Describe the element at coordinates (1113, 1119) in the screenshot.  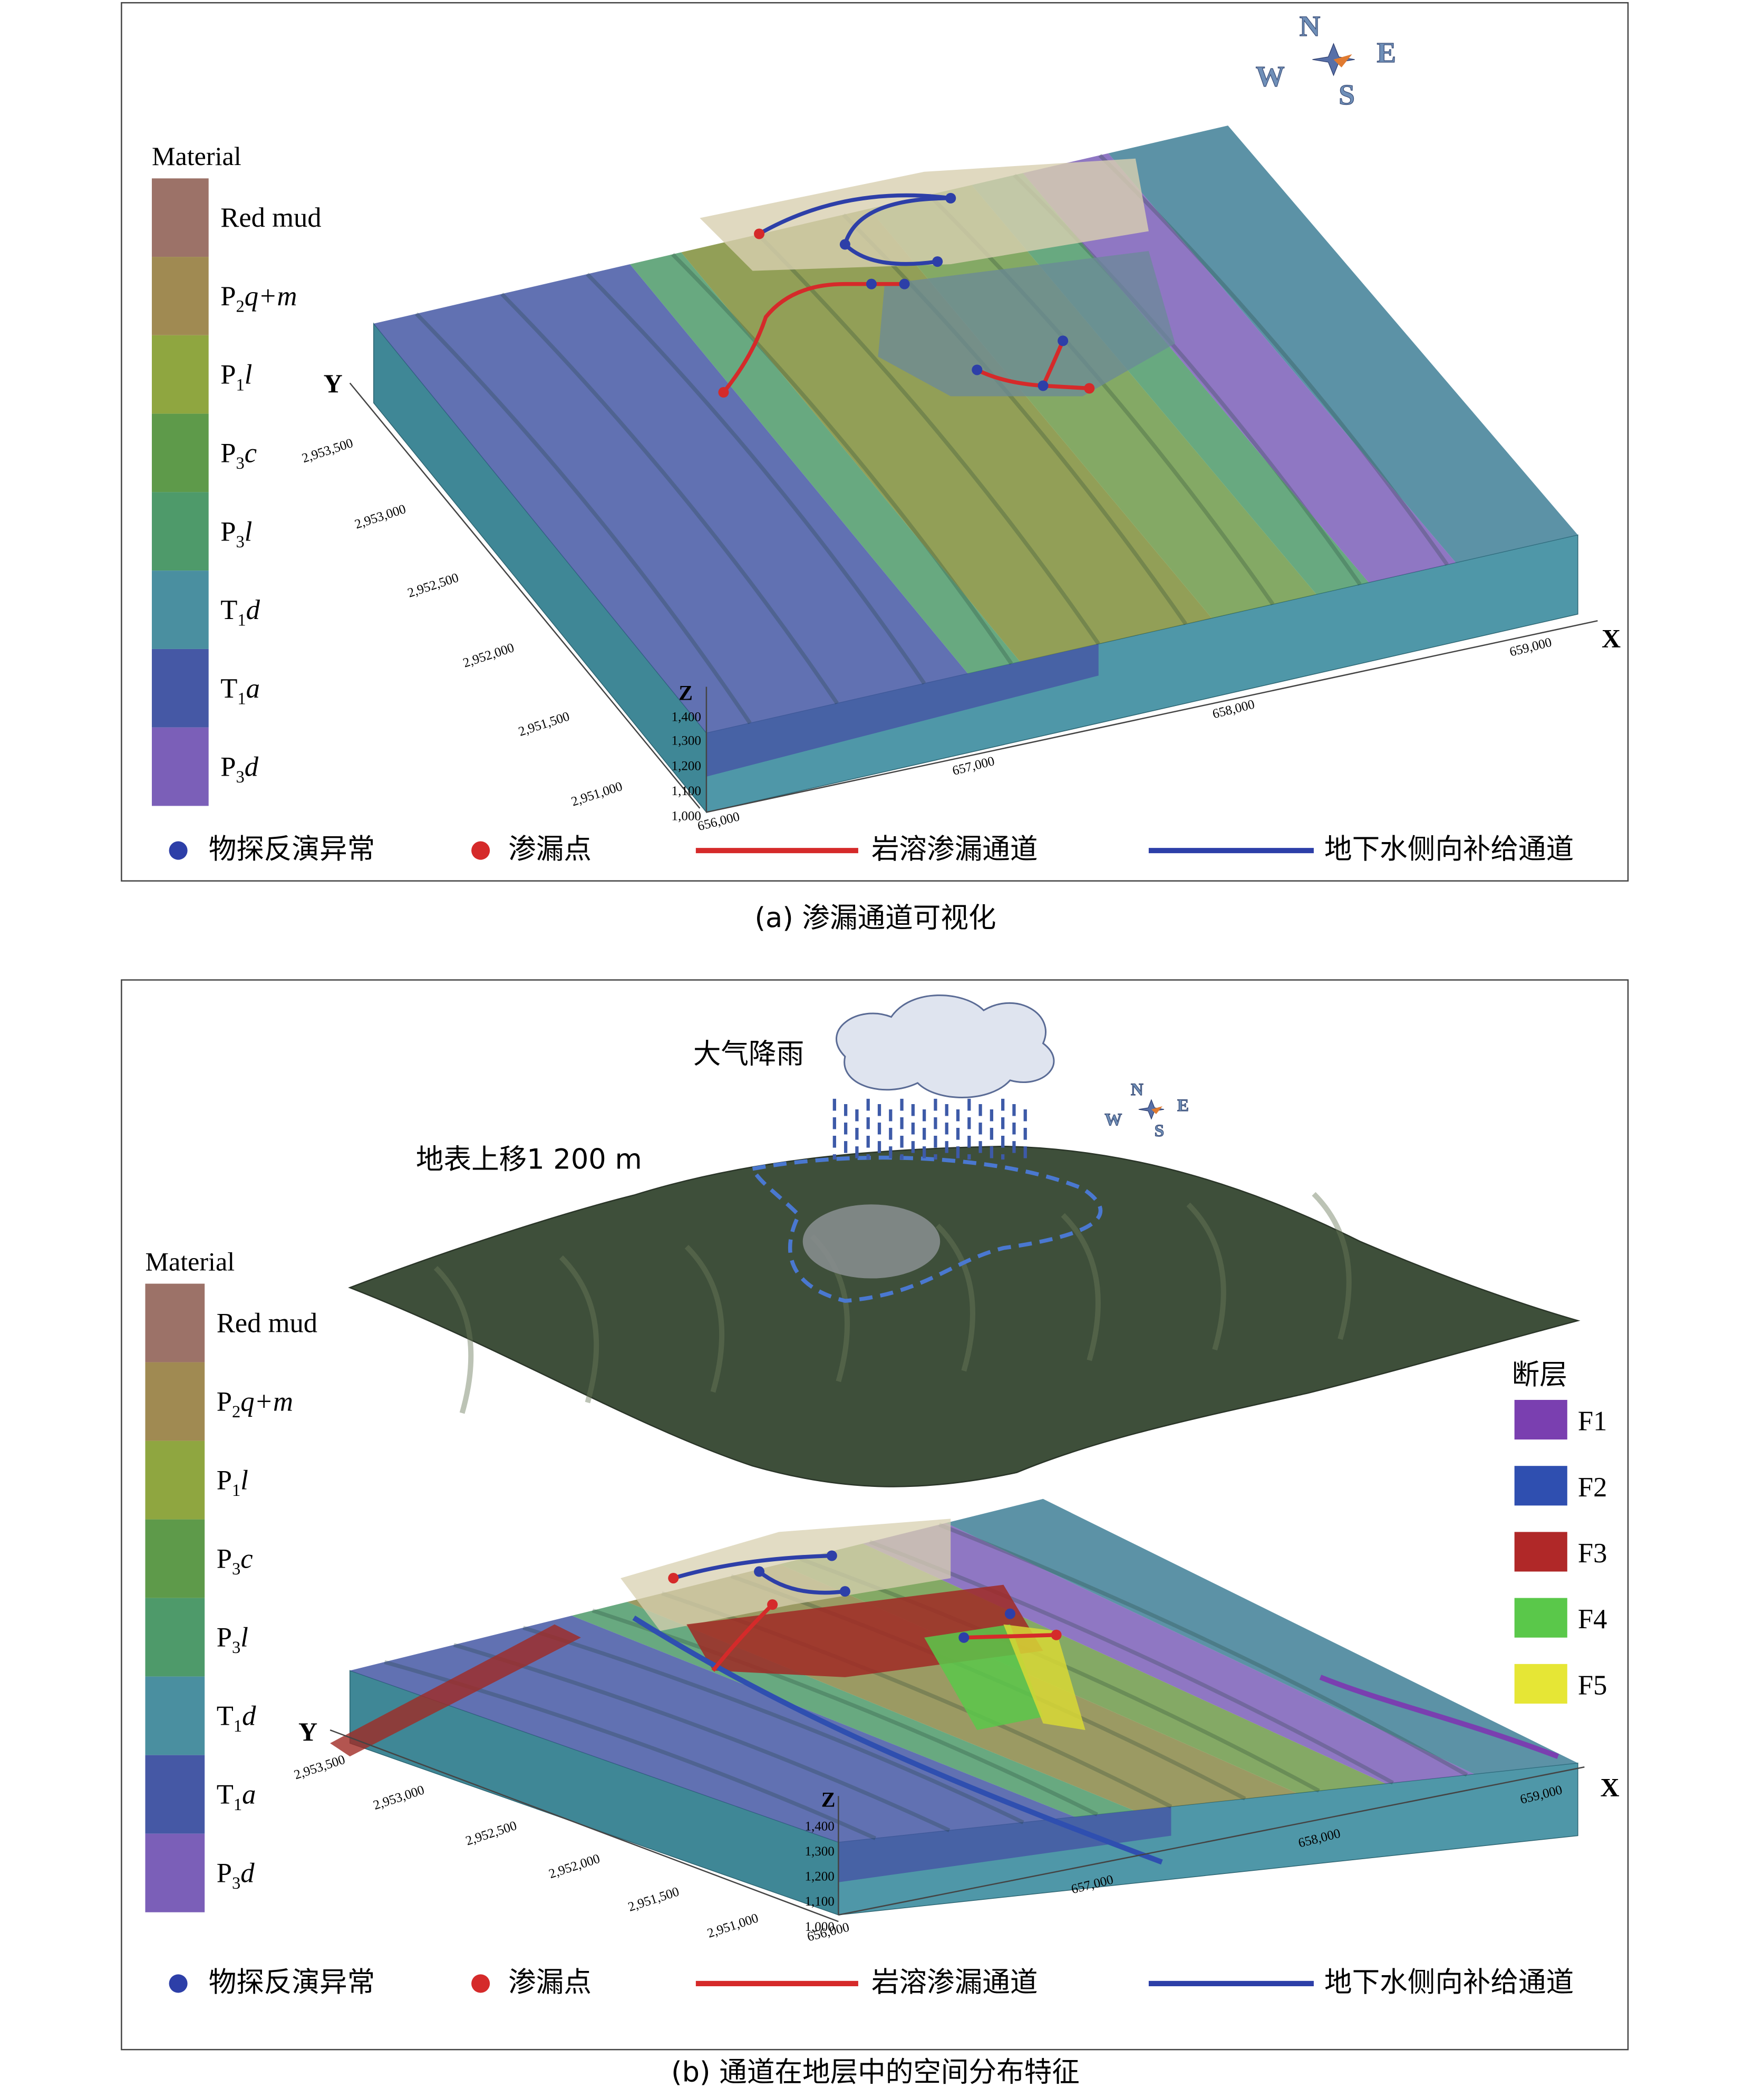
I see `compass-w: W` at that location.